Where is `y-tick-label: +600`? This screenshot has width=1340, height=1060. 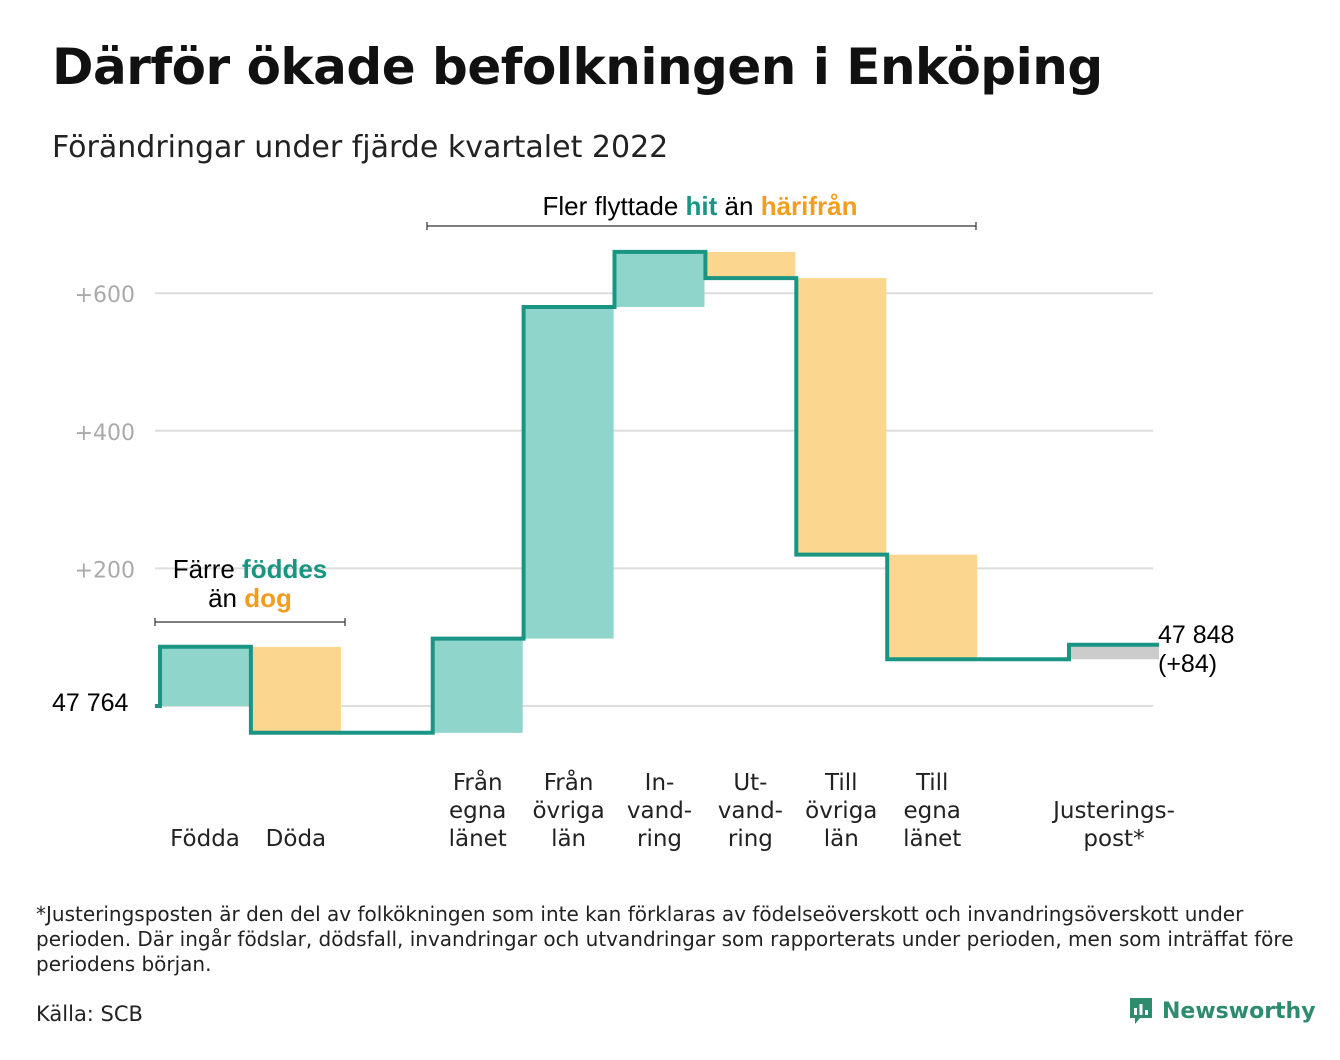 y-tick-label: +600 is located at coordinates (105, 295).